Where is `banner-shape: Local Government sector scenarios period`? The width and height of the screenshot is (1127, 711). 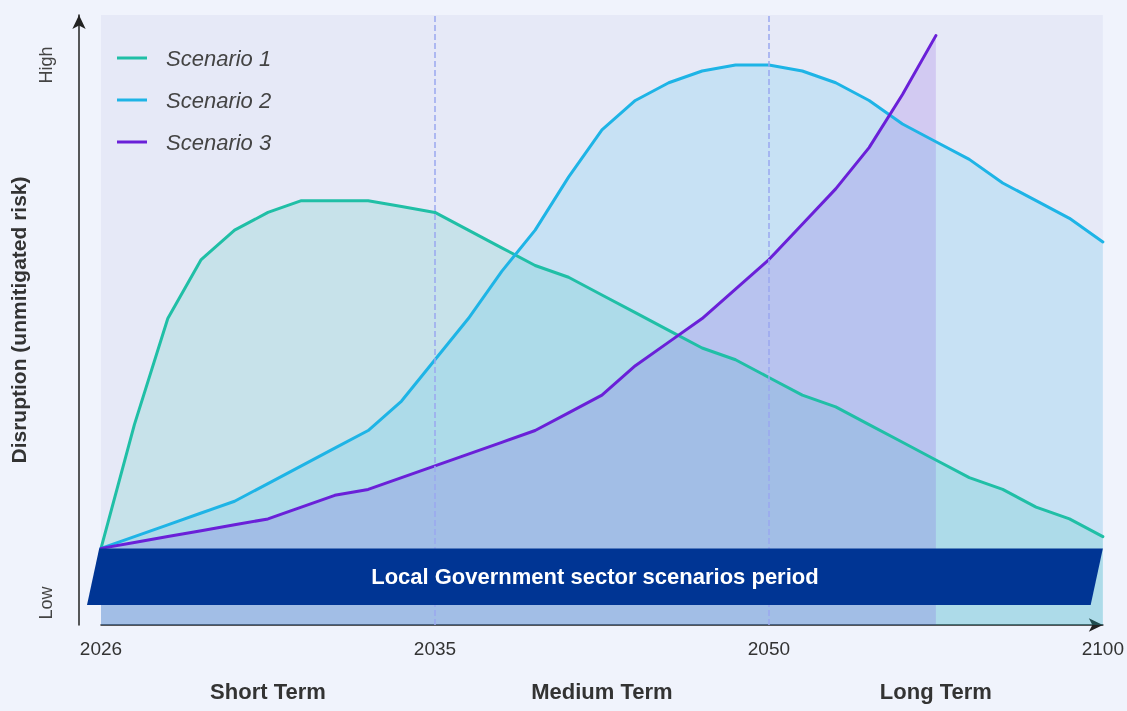 banner-shape: Local Government sector scenarios period is located at coordinates (595, 576).